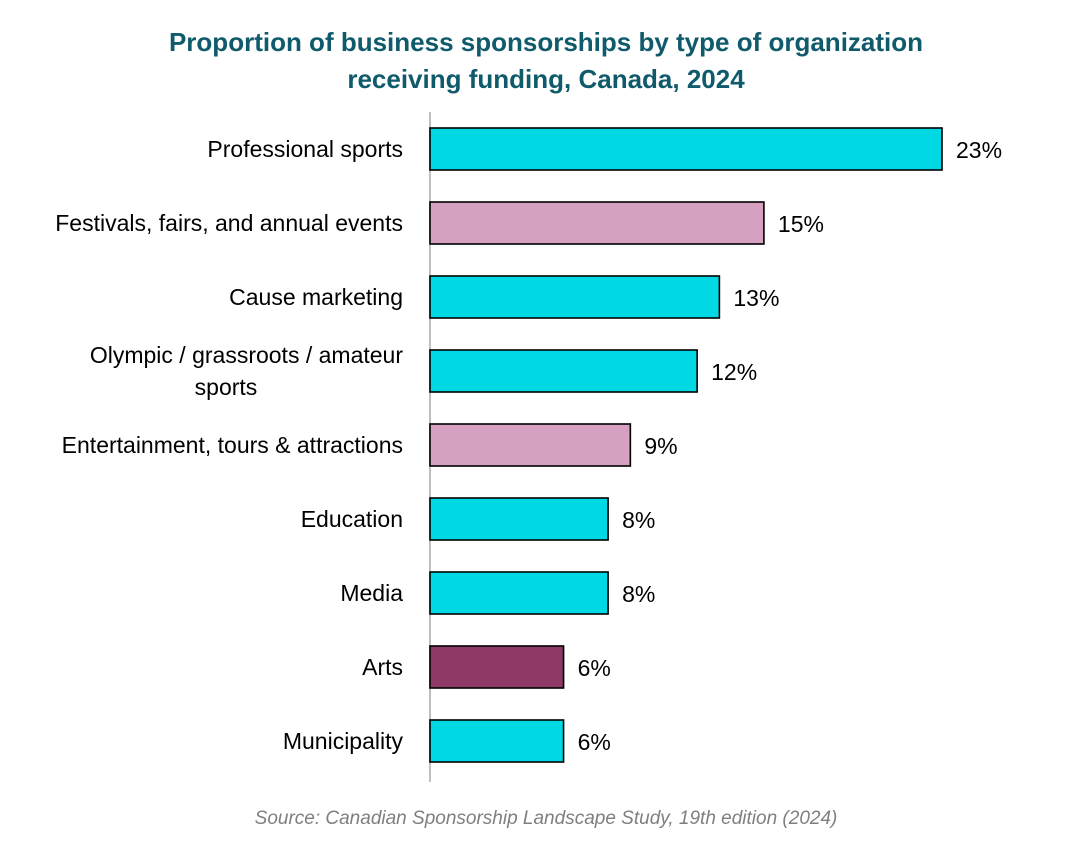 This screenshot has height=858, width=1092. Describe the element at coordinates (801, 224) in the screenshot. I see `data-label: 15%` at that location.